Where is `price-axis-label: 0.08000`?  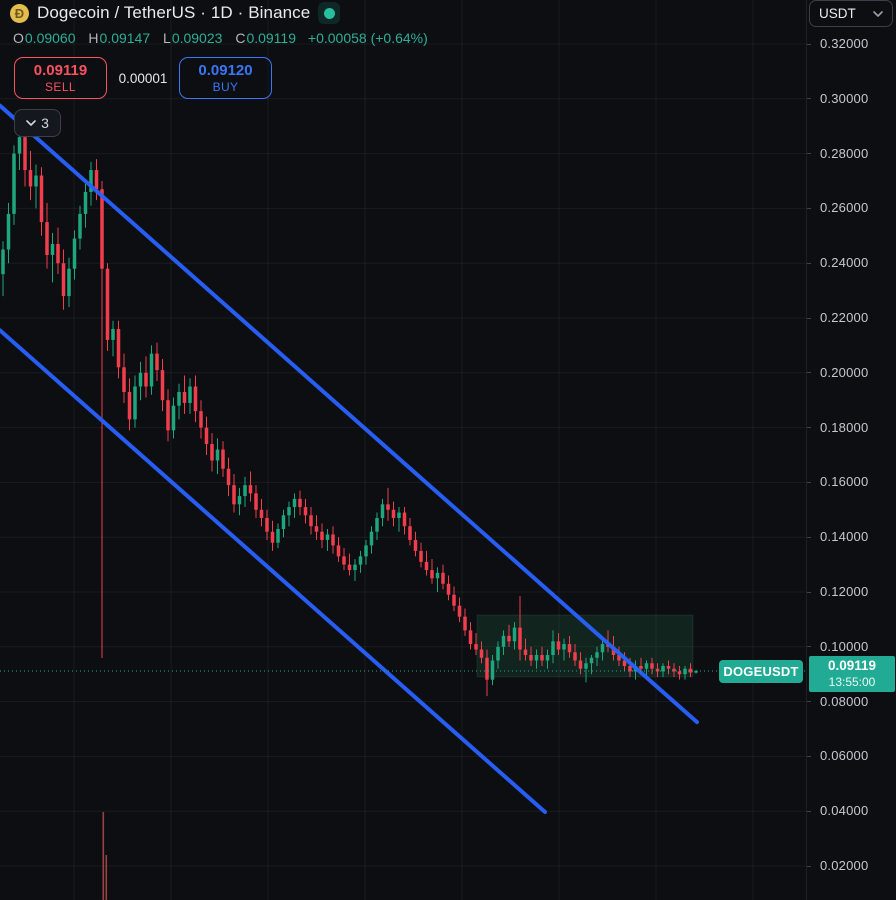
price-axis-label: 0.08000 is located at coordinates (844, 701).